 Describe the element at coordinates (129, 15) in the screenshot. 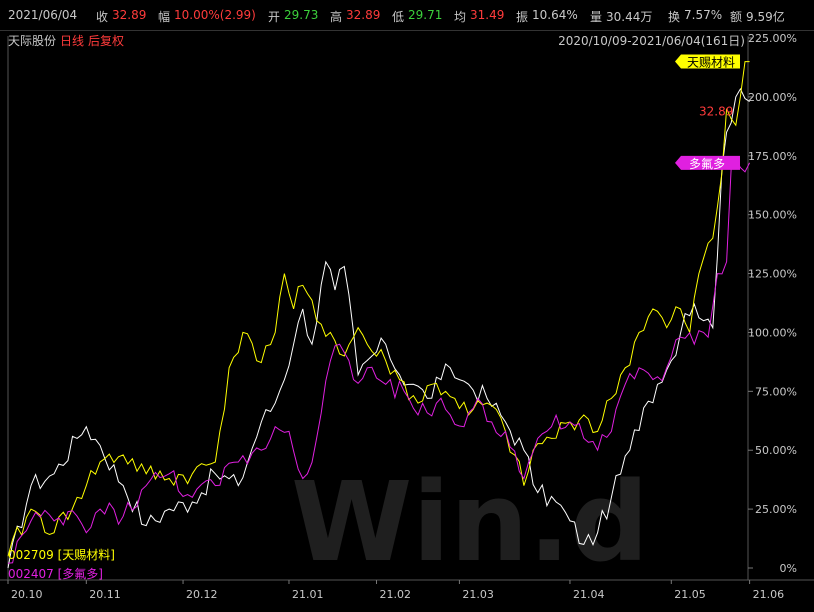

I see `close-value: 32.89` at that location.